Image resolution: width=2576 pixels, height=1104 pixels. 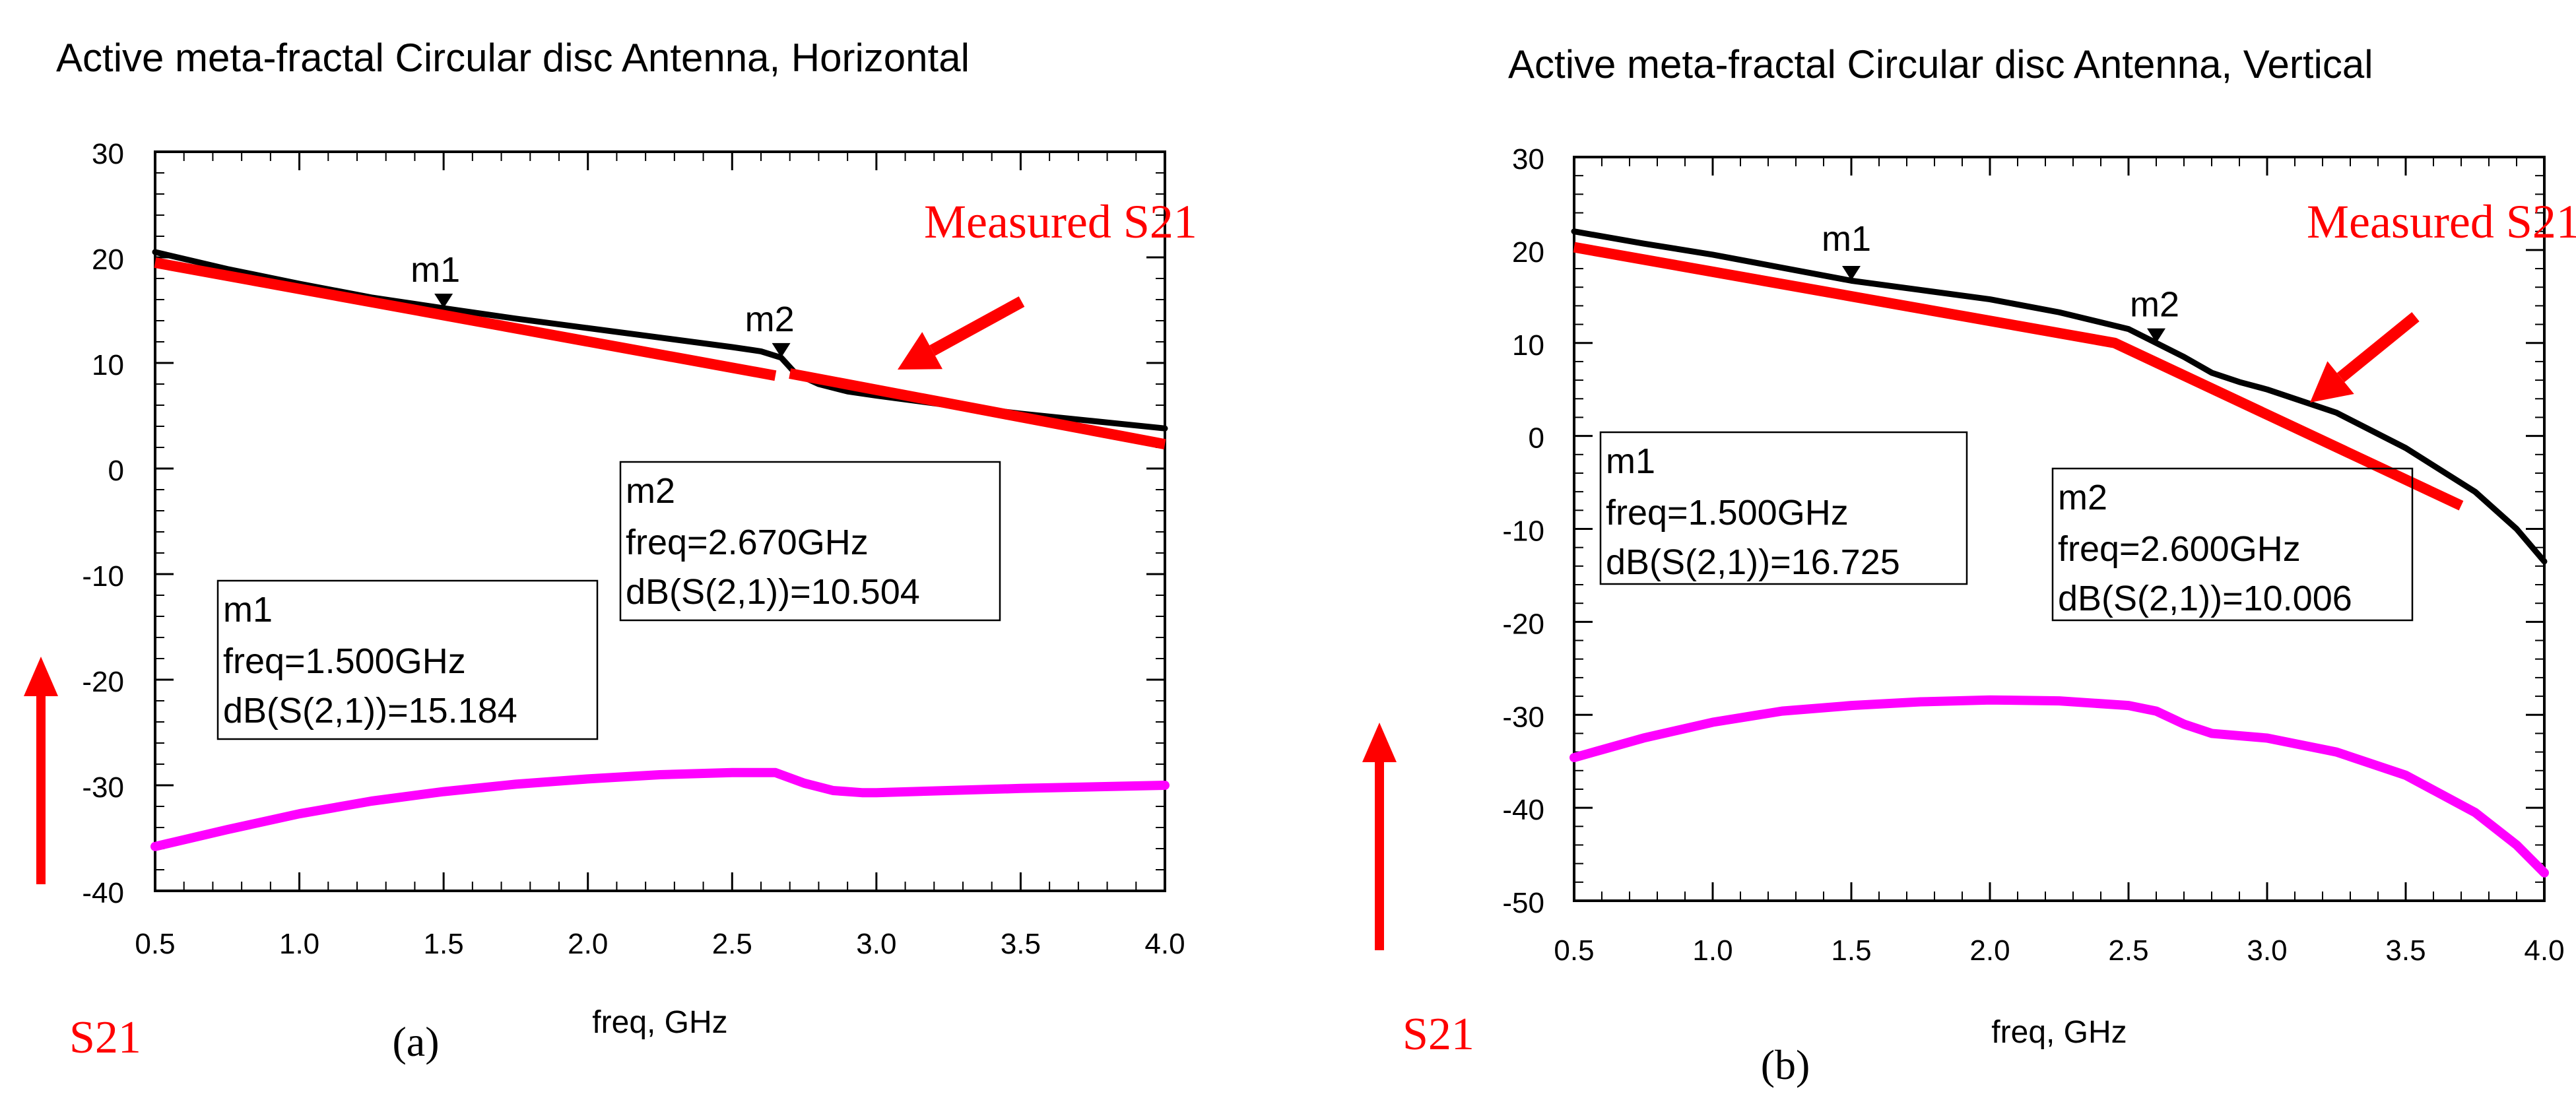 I want to click on panel-label: (a), so click(x=415, y=1042).